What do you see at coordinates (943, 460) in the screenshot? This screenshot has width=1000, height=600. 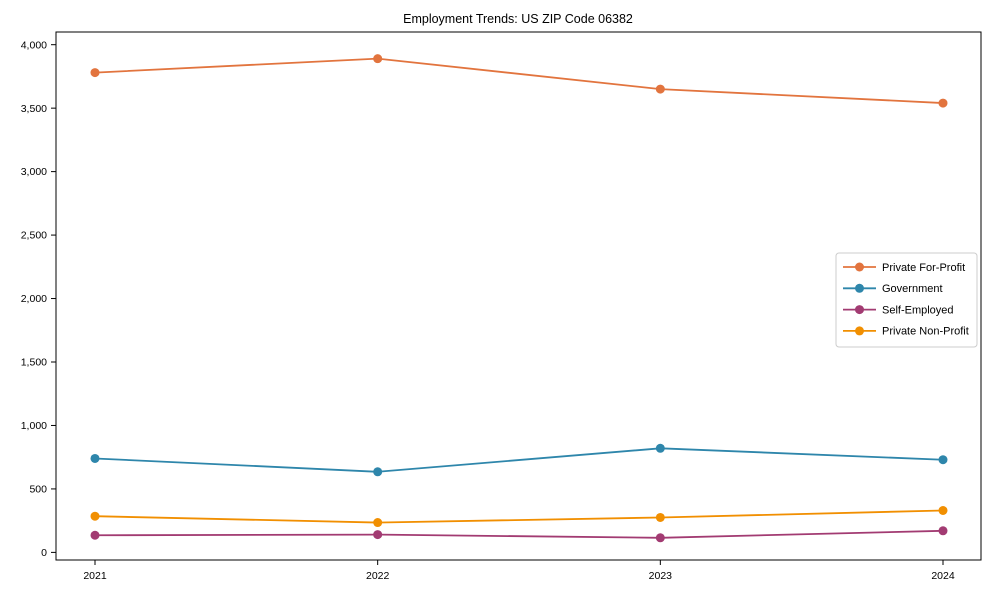 I see `data-point-government-2024` at bounding box center [943, 460].